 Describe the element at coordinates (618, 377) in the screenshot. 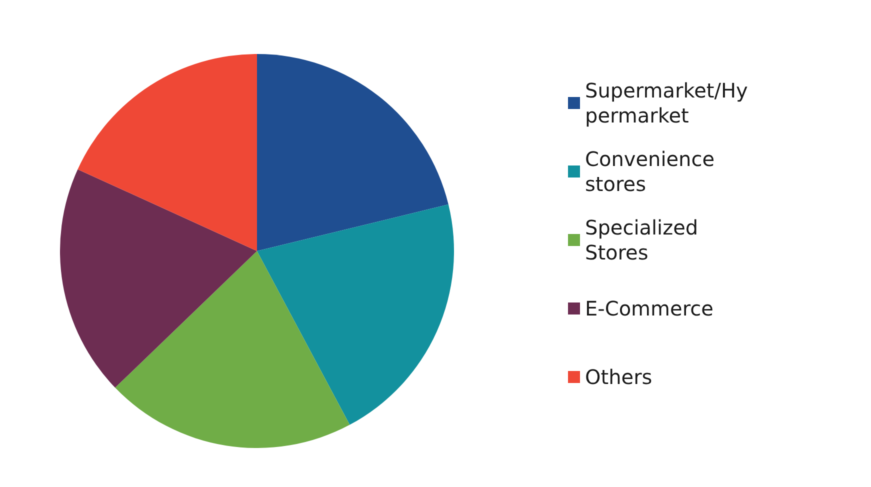

I see `legend-label: Others` at that location.